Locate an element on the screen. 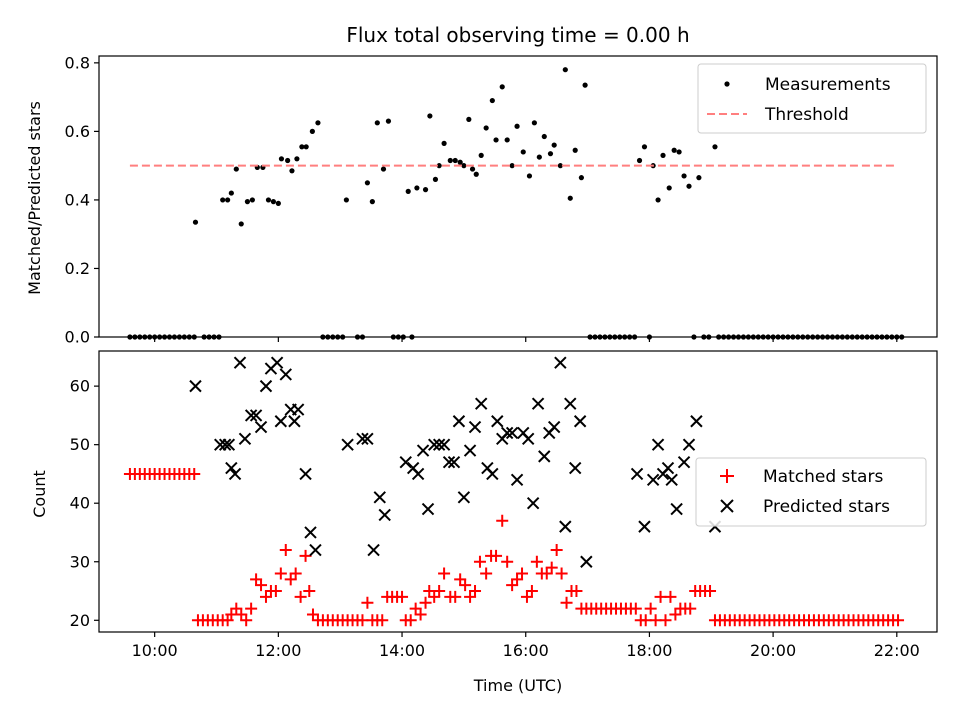 The image size is (960, 720). bottom-y-tick-label: 60 is located at coordinates (80, 386).